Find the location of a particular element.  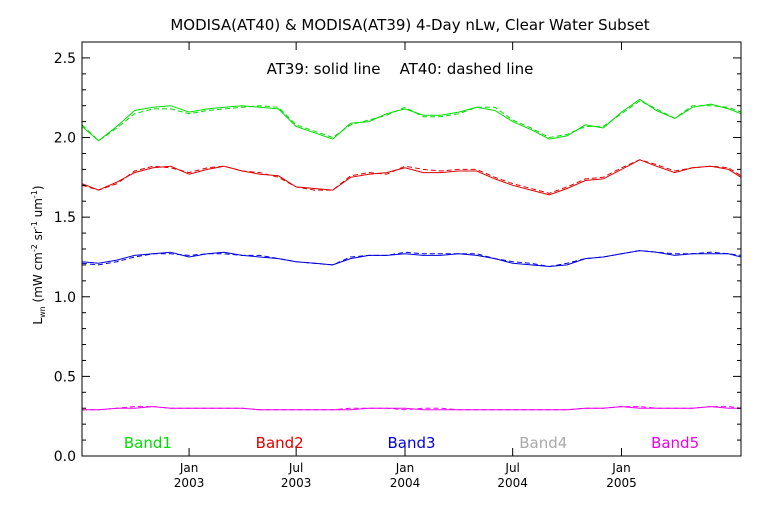

legend-band4: Band4 is located at coordinates (543, 443).